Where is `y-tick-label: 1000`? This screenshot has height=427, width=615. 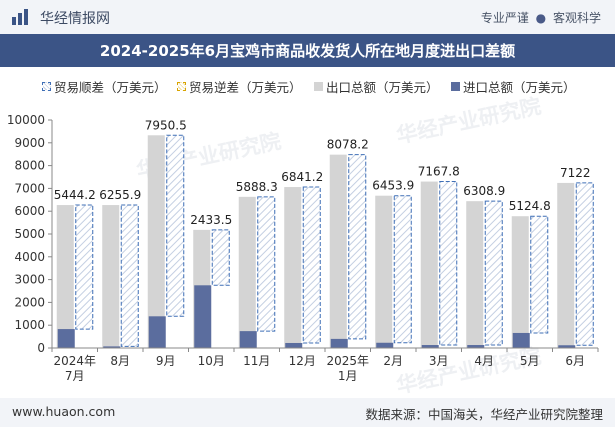
y-tick-label: 1000 is located at coordinates (29, 325).